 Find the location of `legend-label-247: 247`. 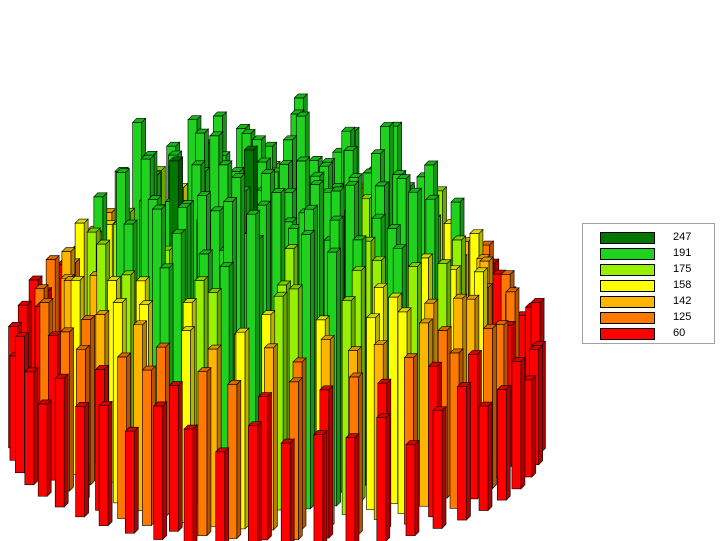

legend-label-247: 247 is located at coordinates (682, 237).